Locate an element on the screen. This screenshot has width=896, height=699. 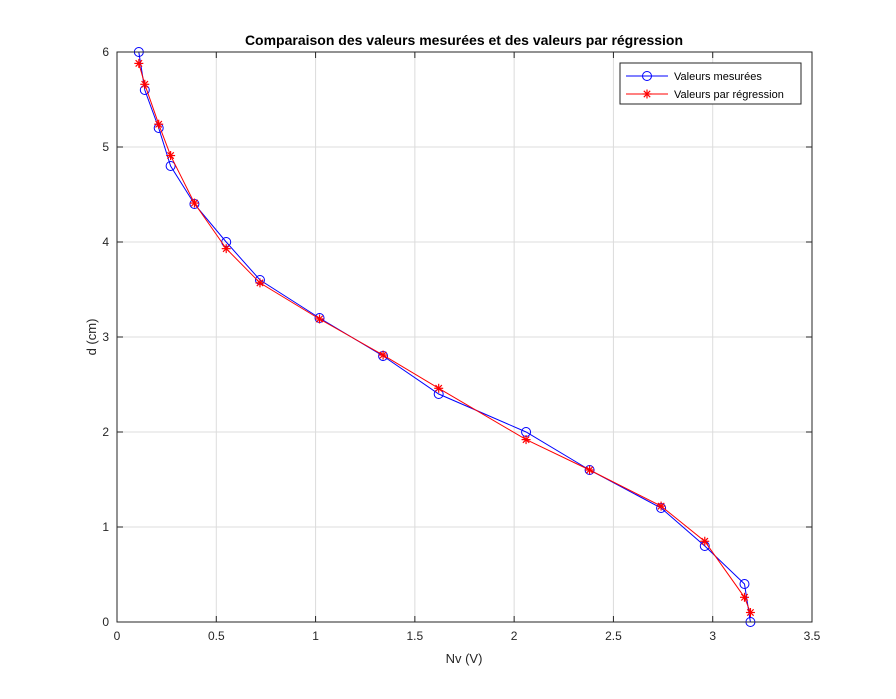
x-tick-label: 1.5 is located at coordinates (415, 636).